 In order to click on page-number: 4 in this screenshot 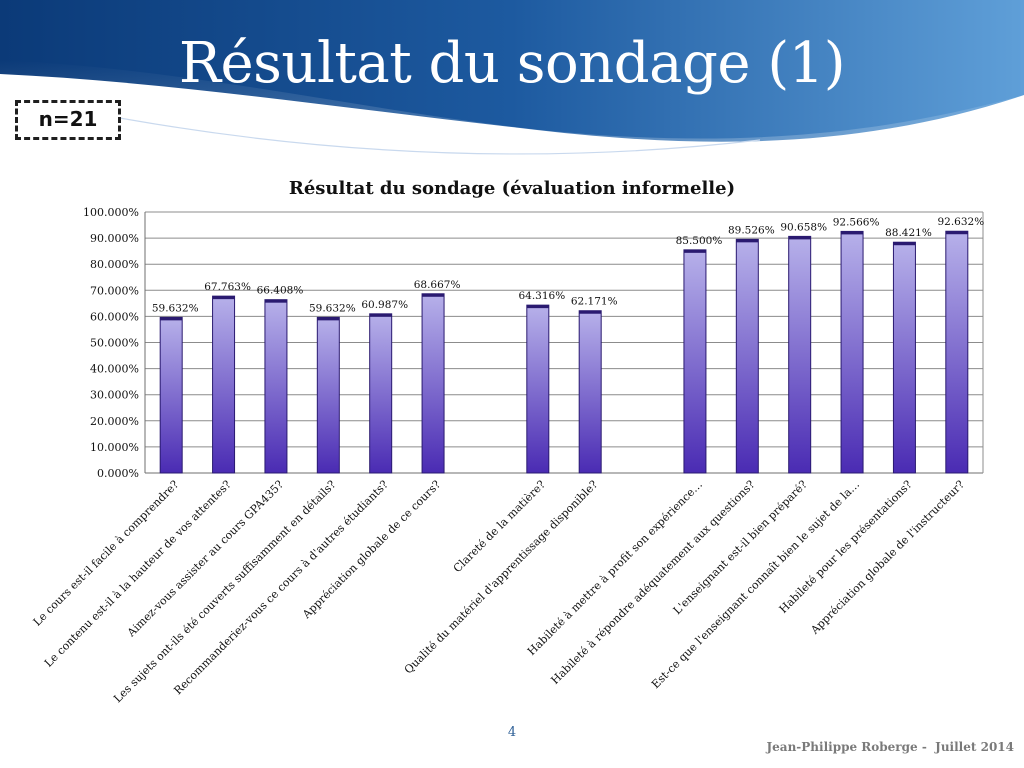, I will do `click(512, 732)`.